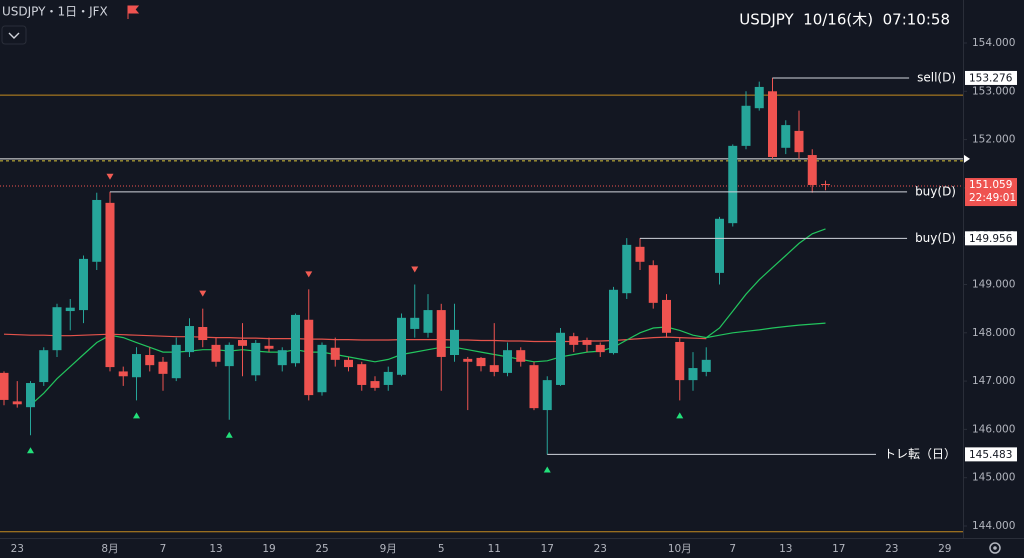 The height and width of the screenshot is (558, 1024). What do you see at coordinates (944, 549) in the screenshot?
I see `x-tick-label: 29` at bounding box center [944, 549].